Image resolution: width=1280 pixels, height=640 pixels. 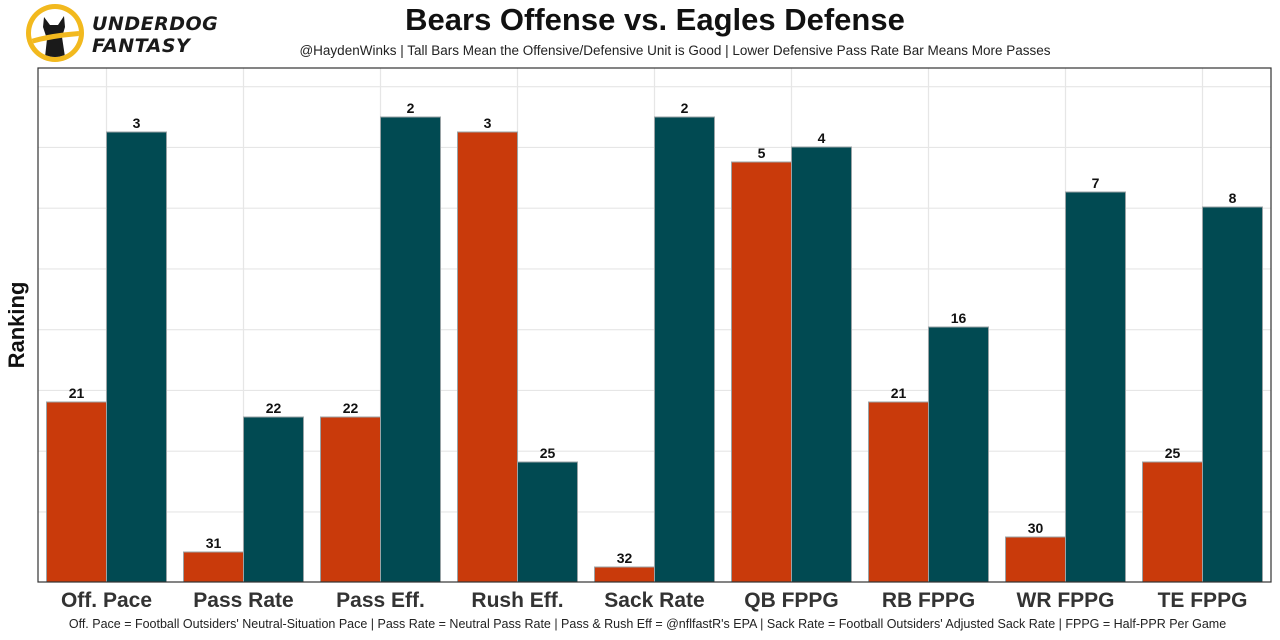 What do you see at coordinates (141, 46) in the screenshot?
I see `logo-text-fantasy: FANTASY` at bounding box center [141, 46].